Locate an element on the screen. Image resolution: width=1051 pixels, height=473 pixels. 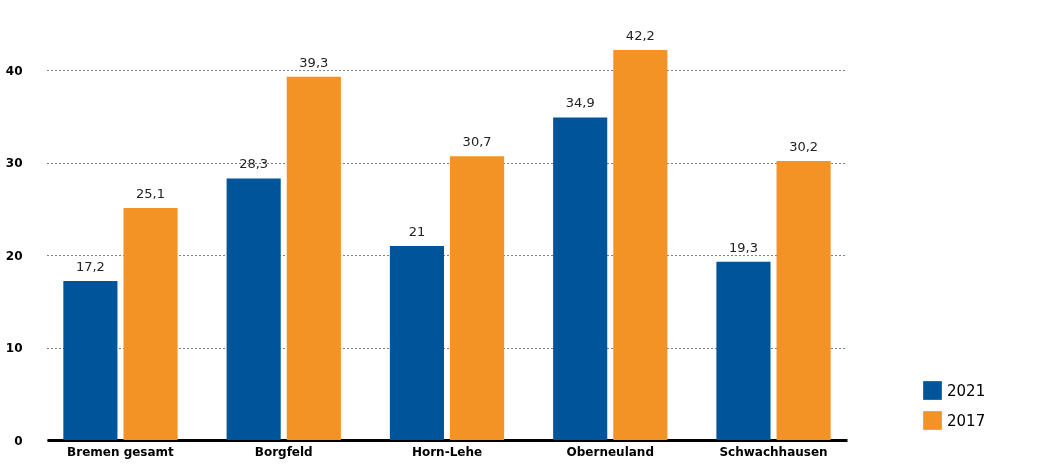
x-tick-label: Bremen gesamt is located at coordinates (121, 451).